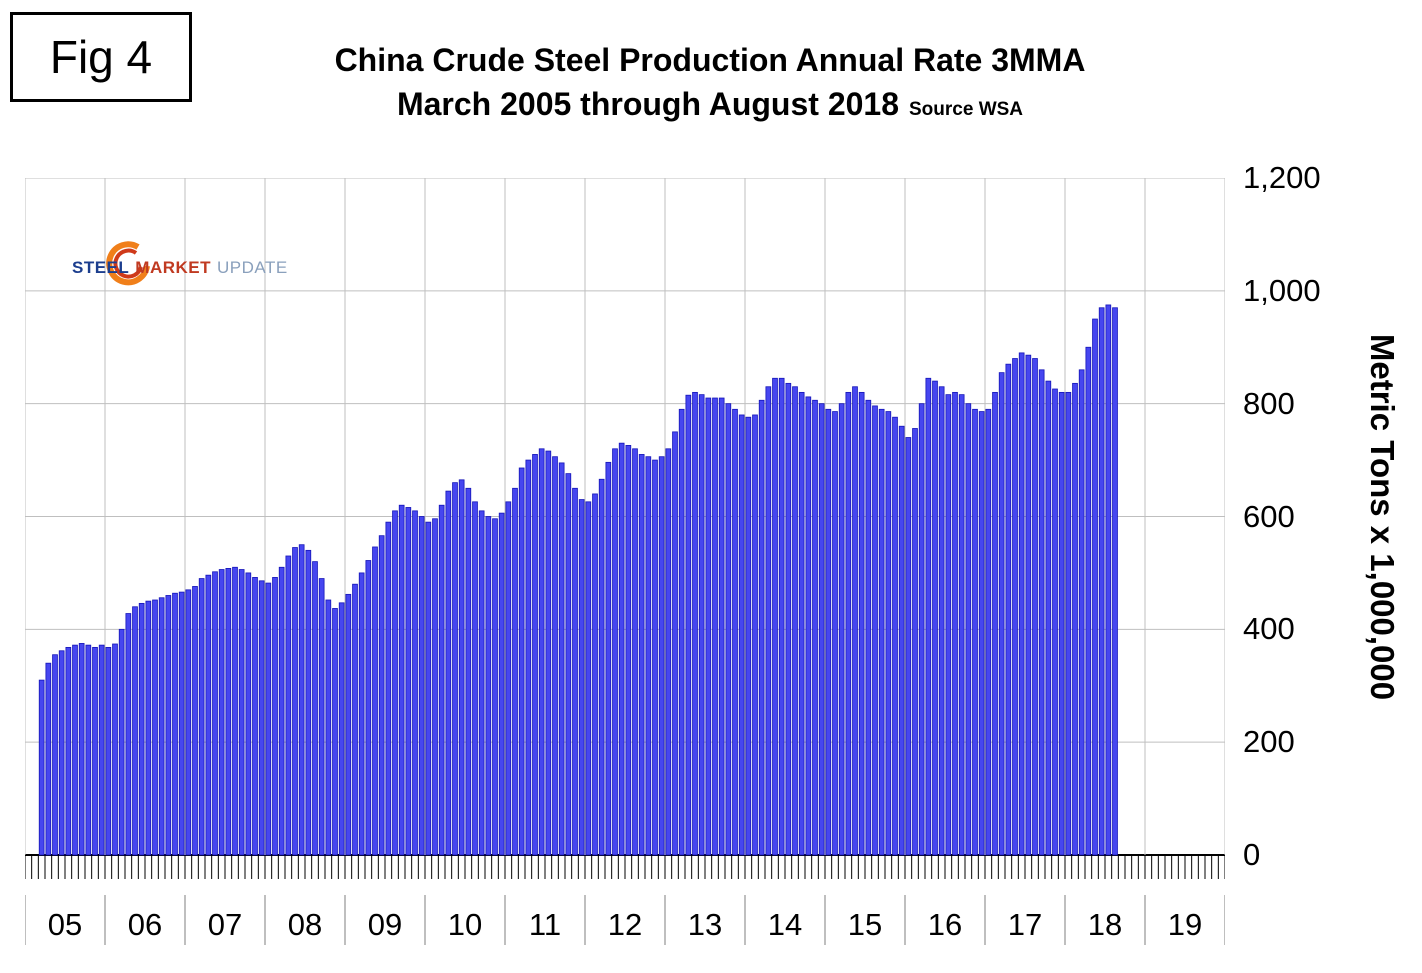  What do you see at coordinates (945, 924) in the screenshot?
I see `x-year-label: 16` at bounding box center [945, 924].